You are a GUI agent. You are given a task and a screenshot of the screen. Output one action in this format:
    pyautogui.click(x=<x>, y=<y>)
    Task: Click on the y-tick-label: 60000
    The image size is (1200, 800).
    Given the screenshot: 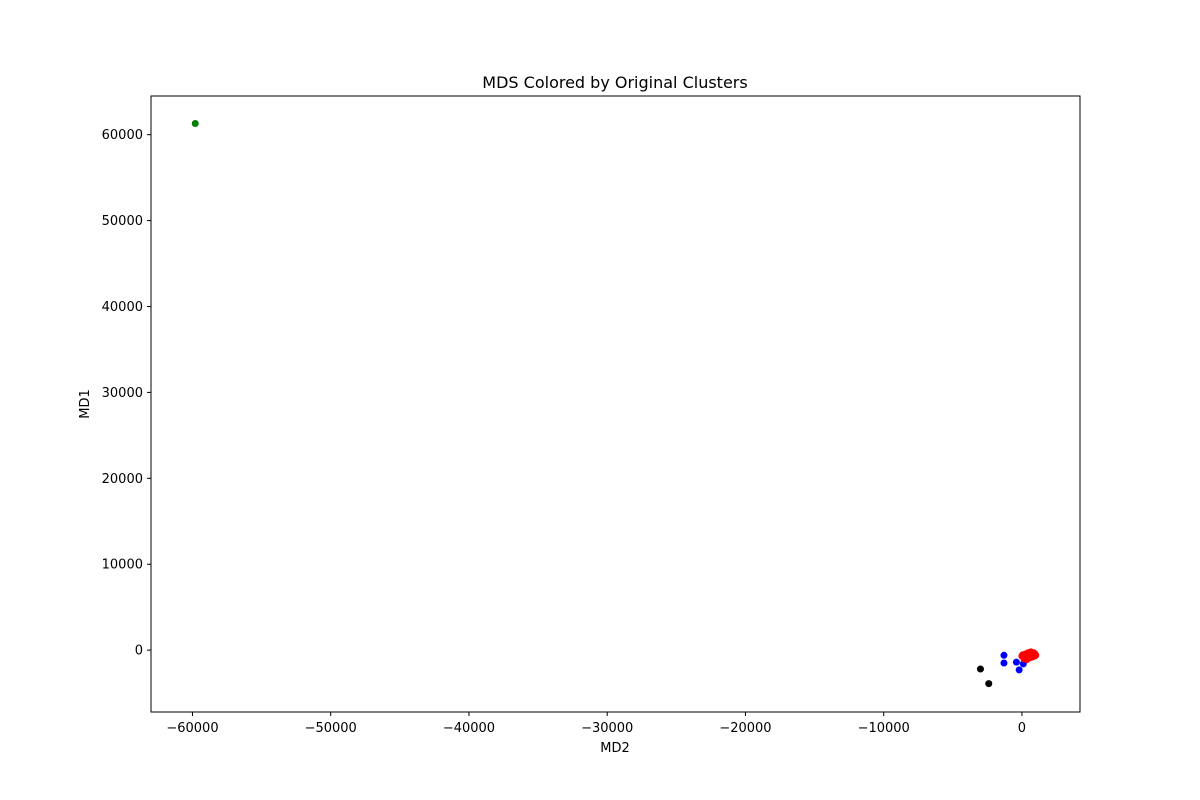 What is the action you would take?
    pyautogui.click(x=122, y=135)
    